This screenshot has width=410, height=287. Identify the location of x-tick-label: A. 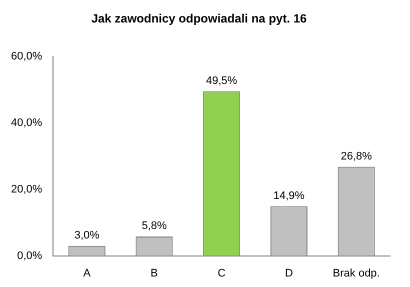
(87, 273).